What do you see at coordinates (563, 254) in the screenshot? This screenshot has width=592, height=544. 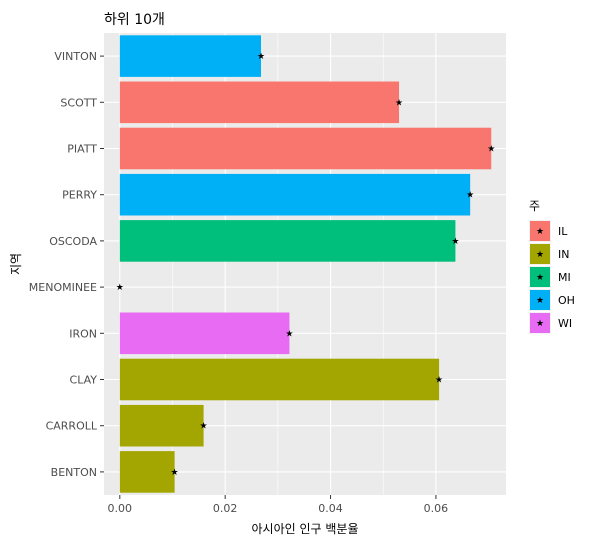 I see `legend-label: IN` at bounding box center [563, 254].